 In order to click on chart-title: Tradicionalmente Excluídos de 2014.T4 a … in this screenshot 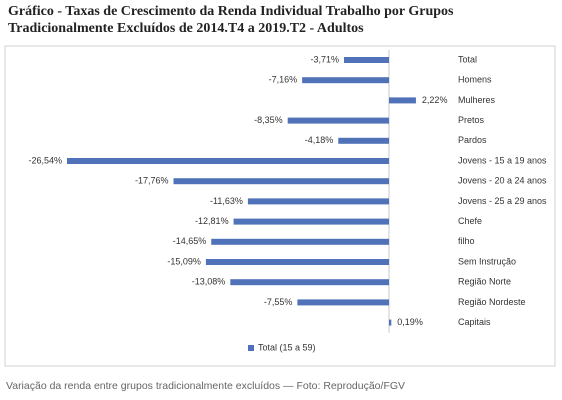, I will do `click(186, 28)`.